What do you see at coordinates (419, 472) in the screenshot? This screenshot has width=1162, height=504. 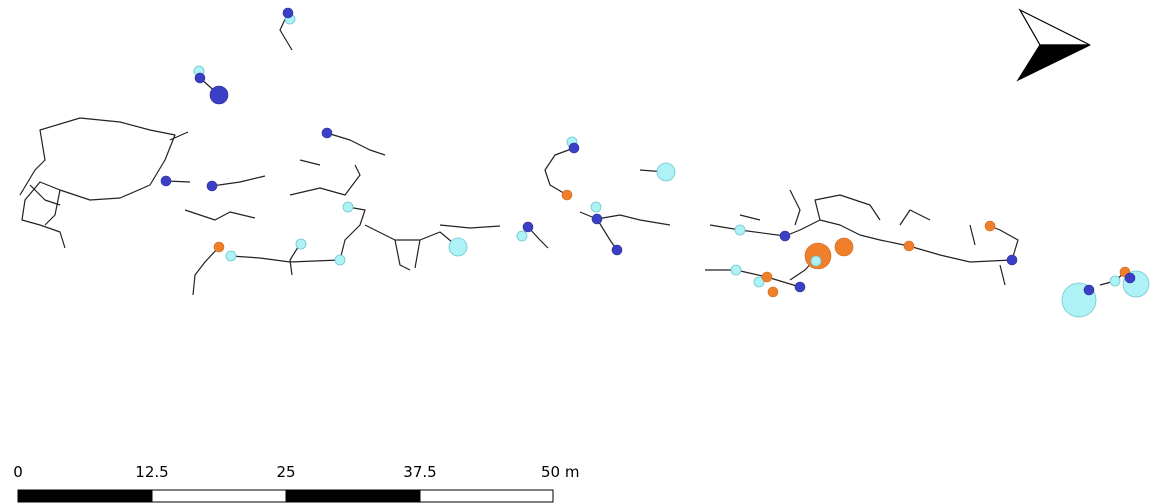 I see `scale-label: 37.5` at bounding box center [419, 472].